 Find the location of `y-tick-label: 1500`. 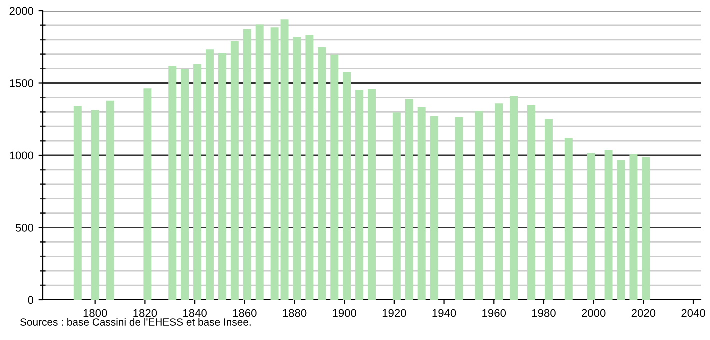

y-tick-label: 1500 is located at coordinates (22, 84).